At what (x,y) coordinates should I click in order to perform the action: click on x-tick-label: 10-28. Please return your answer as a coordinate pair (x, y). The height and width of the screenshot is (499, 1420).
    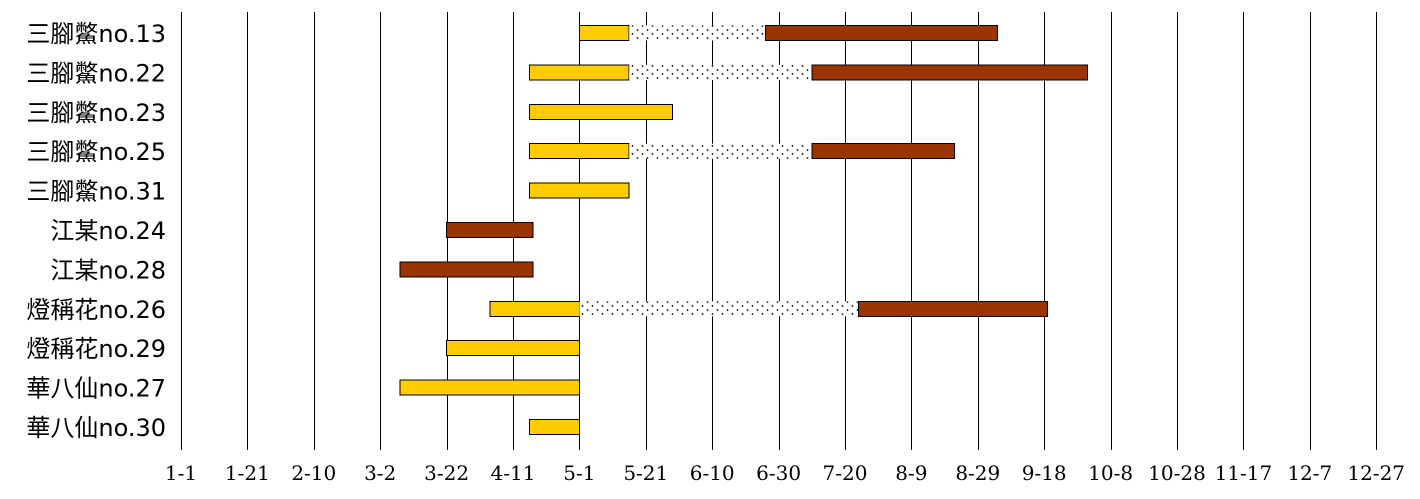
    Looking at the image, I should click on (1177, 473).